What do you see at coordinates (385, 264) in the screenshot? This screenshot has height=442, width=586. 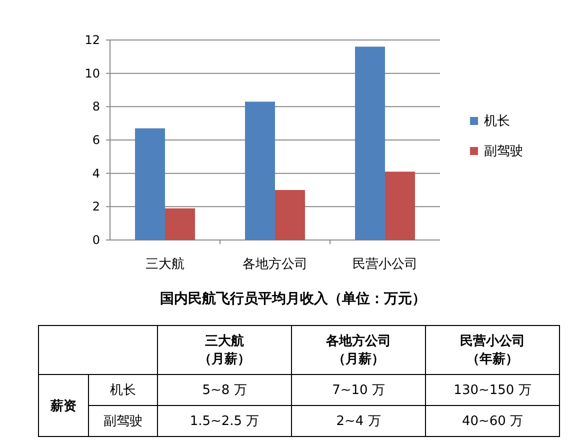 I see `x-tick-label: 民营小公司` at bounding box center [385, 264].